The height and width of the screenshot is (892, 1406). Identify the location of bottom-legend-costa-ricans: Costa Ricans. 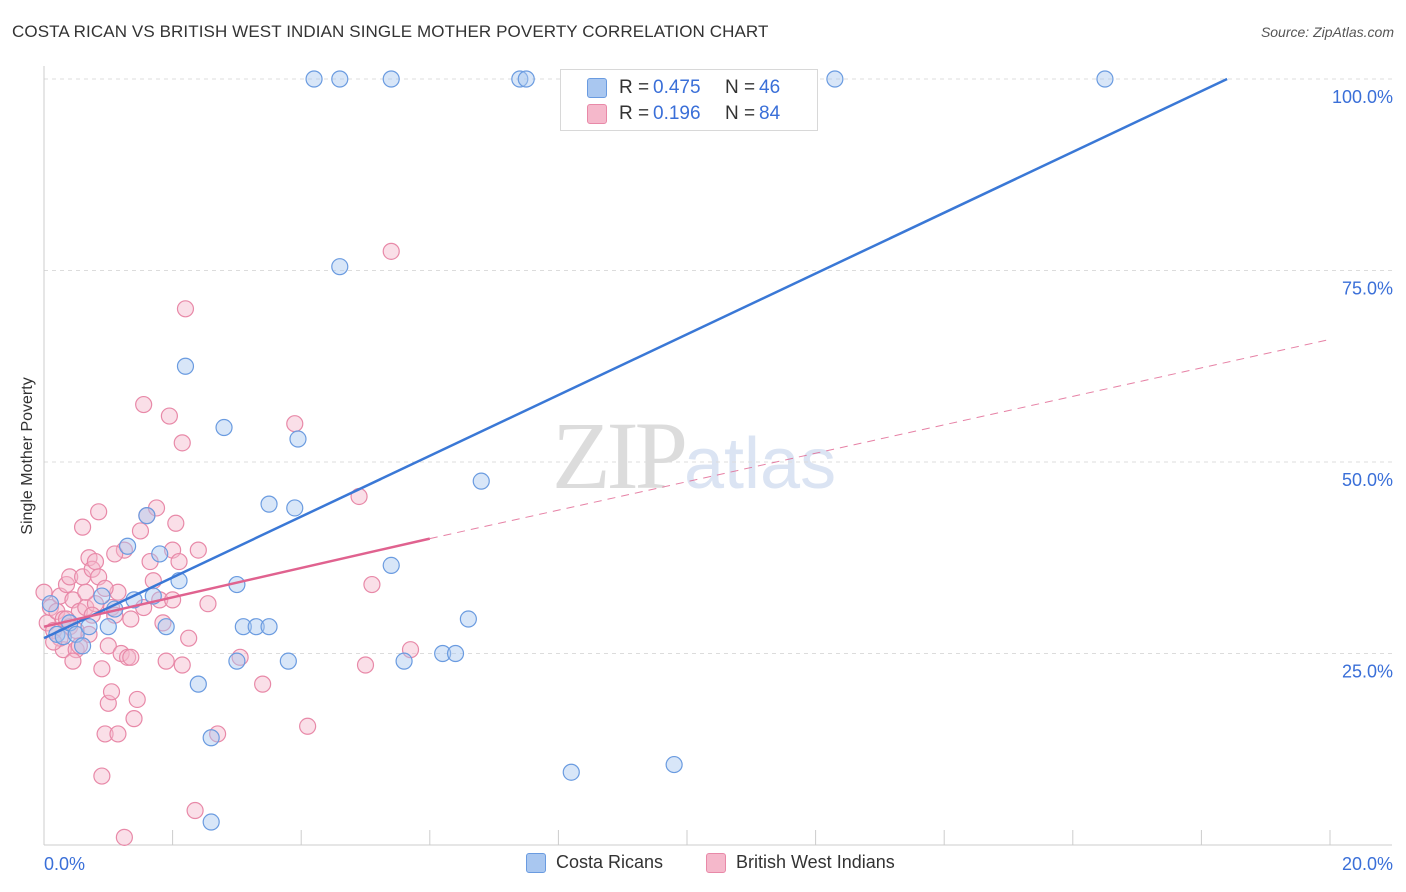
(594, 862).